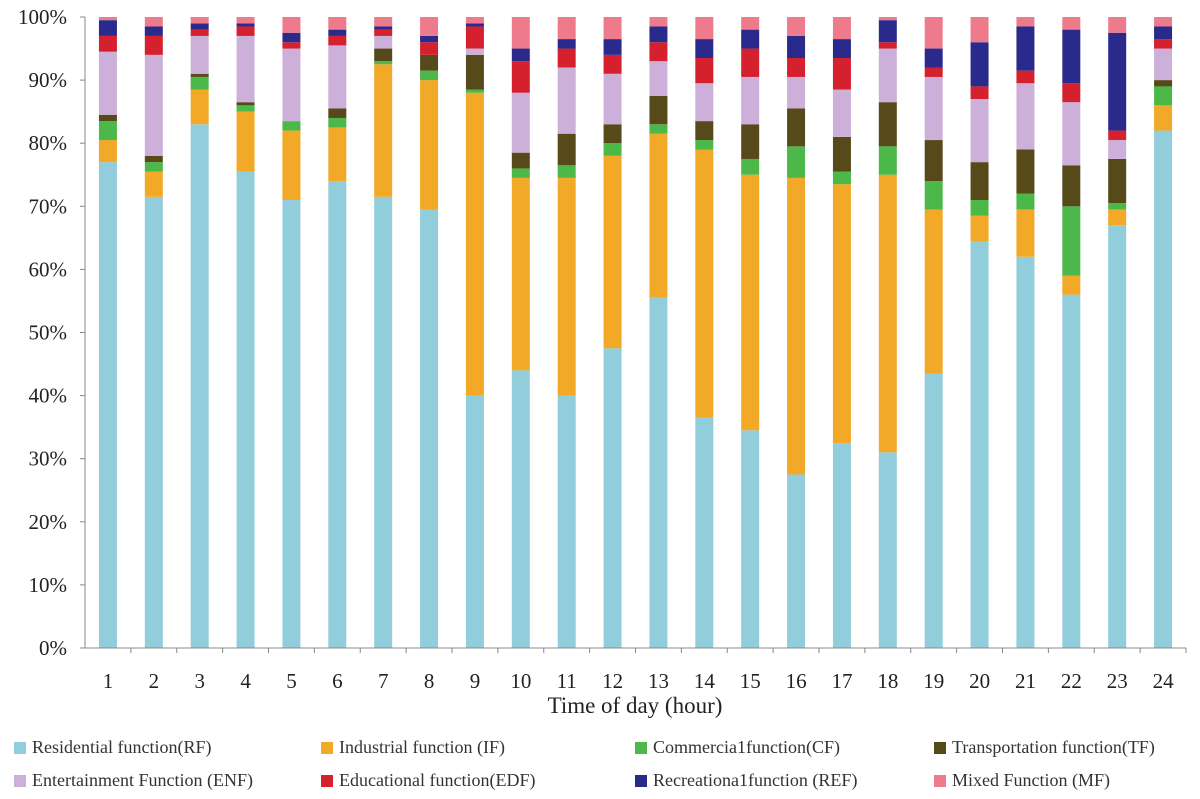 This screenshot has width=1200, height=799. What do you see at coordinates (245, 681) in the screenshot?
I see `x-tick-label: 4` at bounding box center [245, 681].